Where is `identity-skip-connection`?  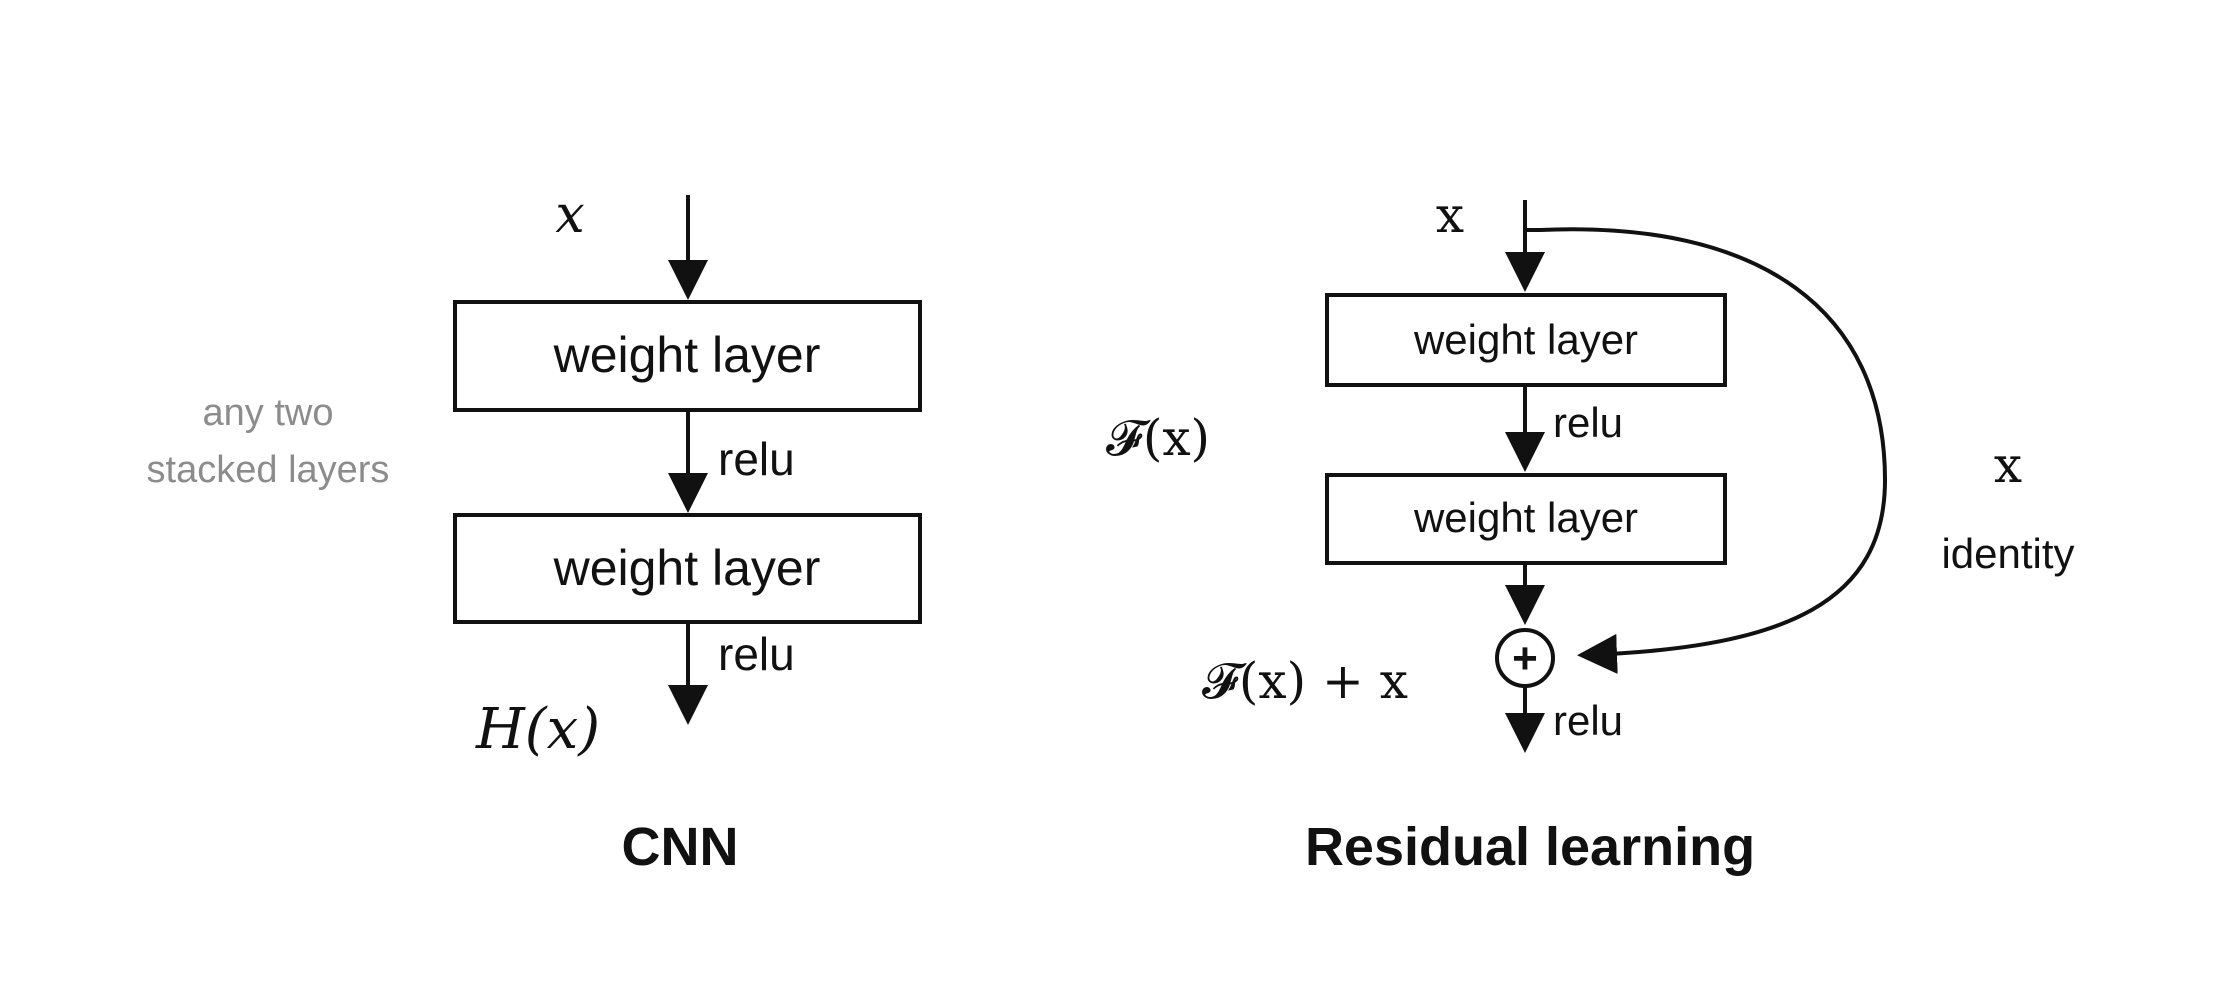
identity-skip-connection is located at coordinates (1706, 450).